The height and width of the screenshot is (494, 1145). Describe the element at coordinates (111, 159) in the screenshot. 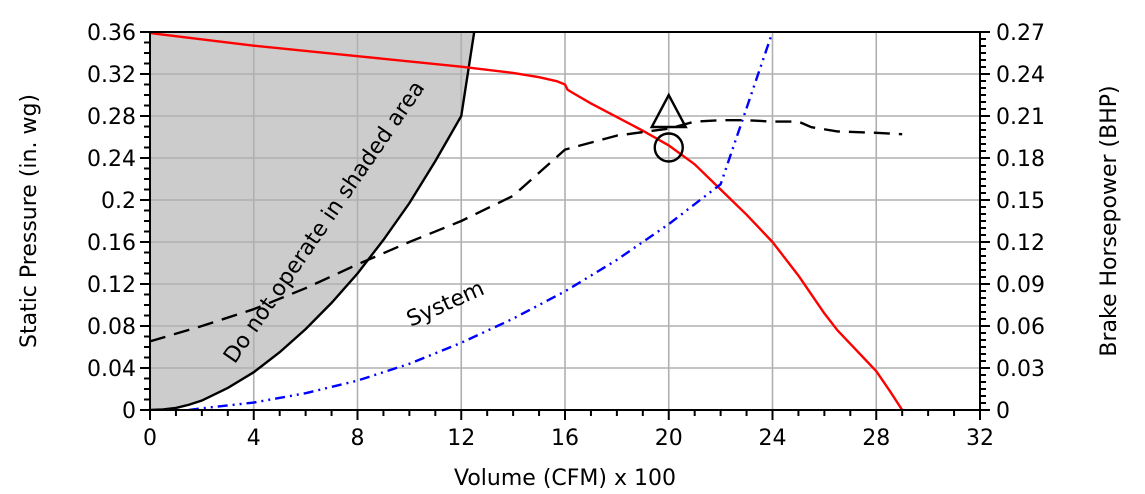

I see `y-tick-label: 0.24` at that location.